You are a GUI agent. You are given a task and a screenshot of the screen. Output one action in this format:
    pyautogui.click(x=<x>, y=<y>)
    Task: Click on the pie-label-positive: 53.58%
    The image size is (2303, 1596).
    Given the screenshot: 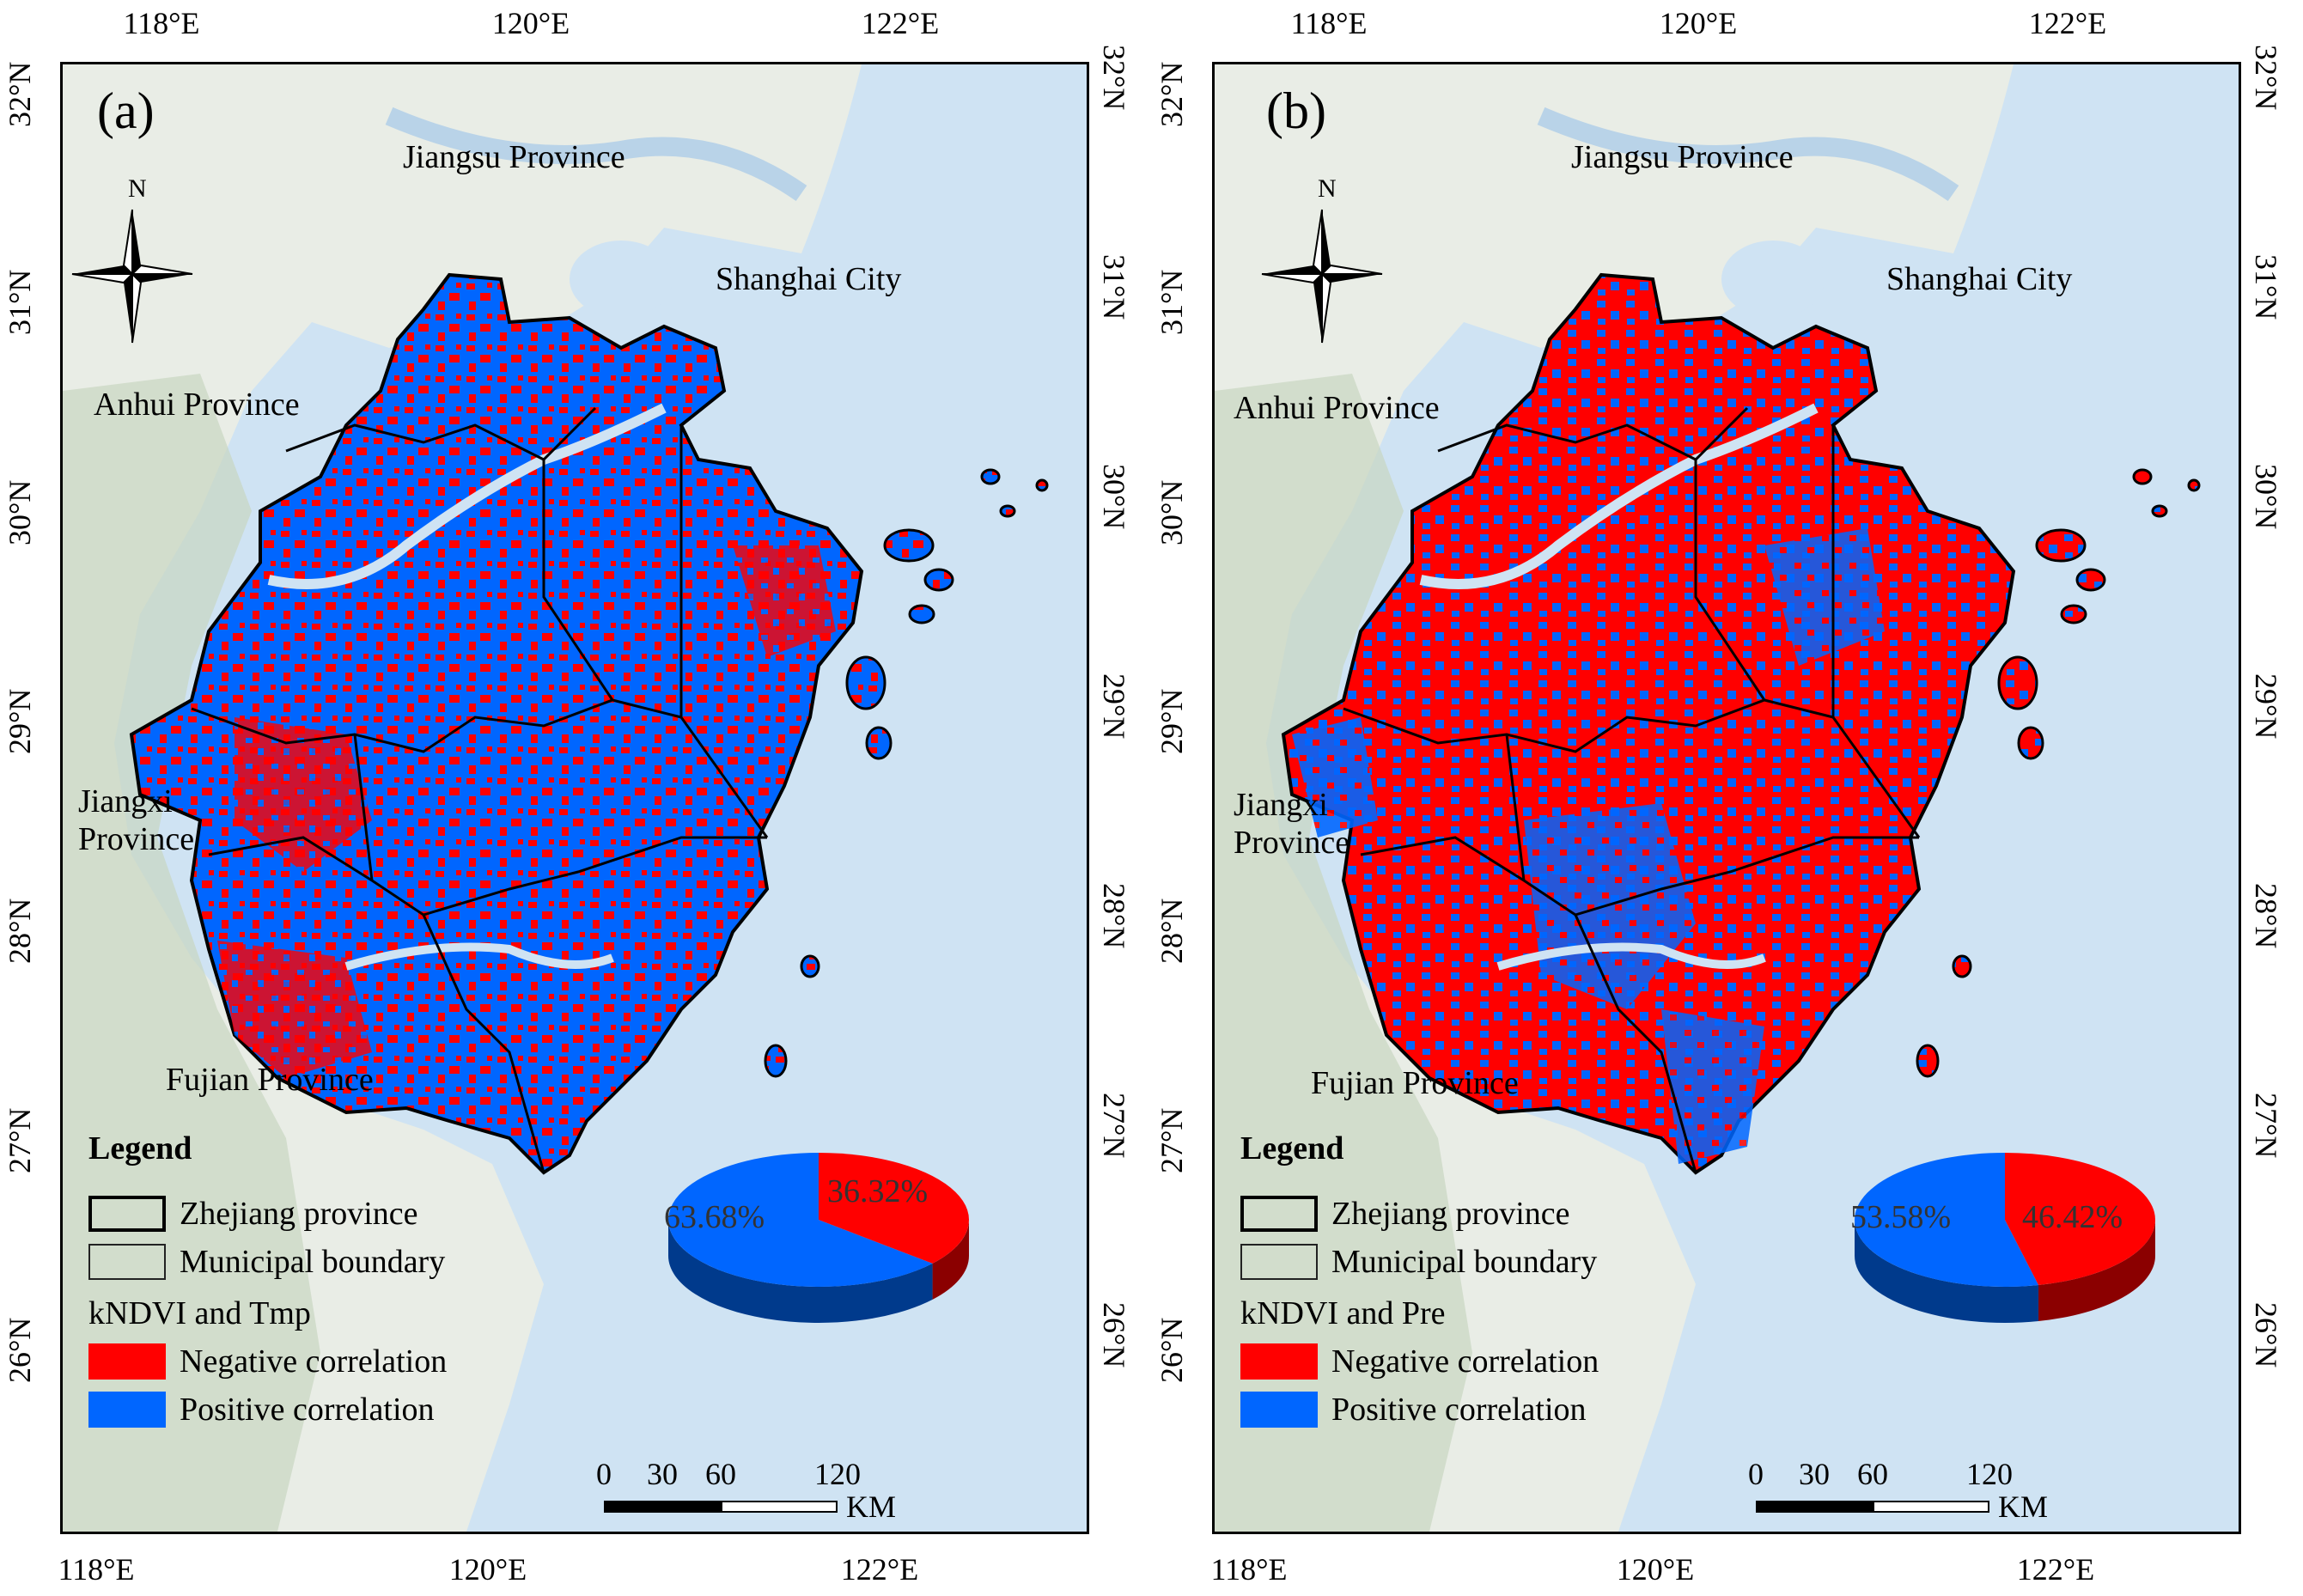 What is the action you would take?
    pyautogui.click(x=1901, y=1217)
    